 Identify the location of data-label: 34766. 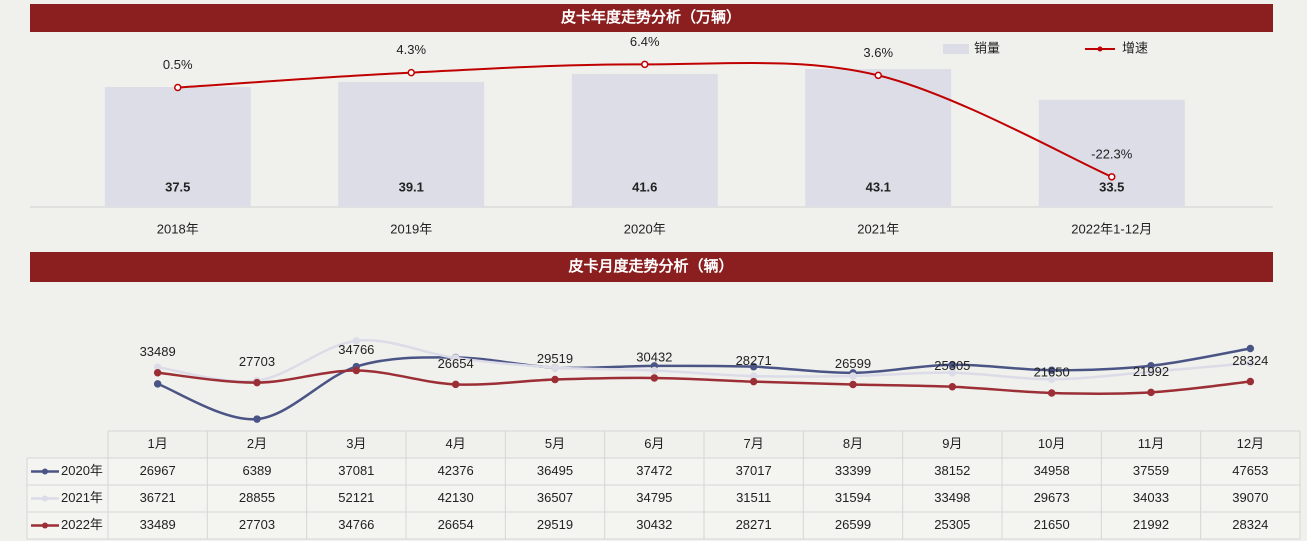
(356, 349).